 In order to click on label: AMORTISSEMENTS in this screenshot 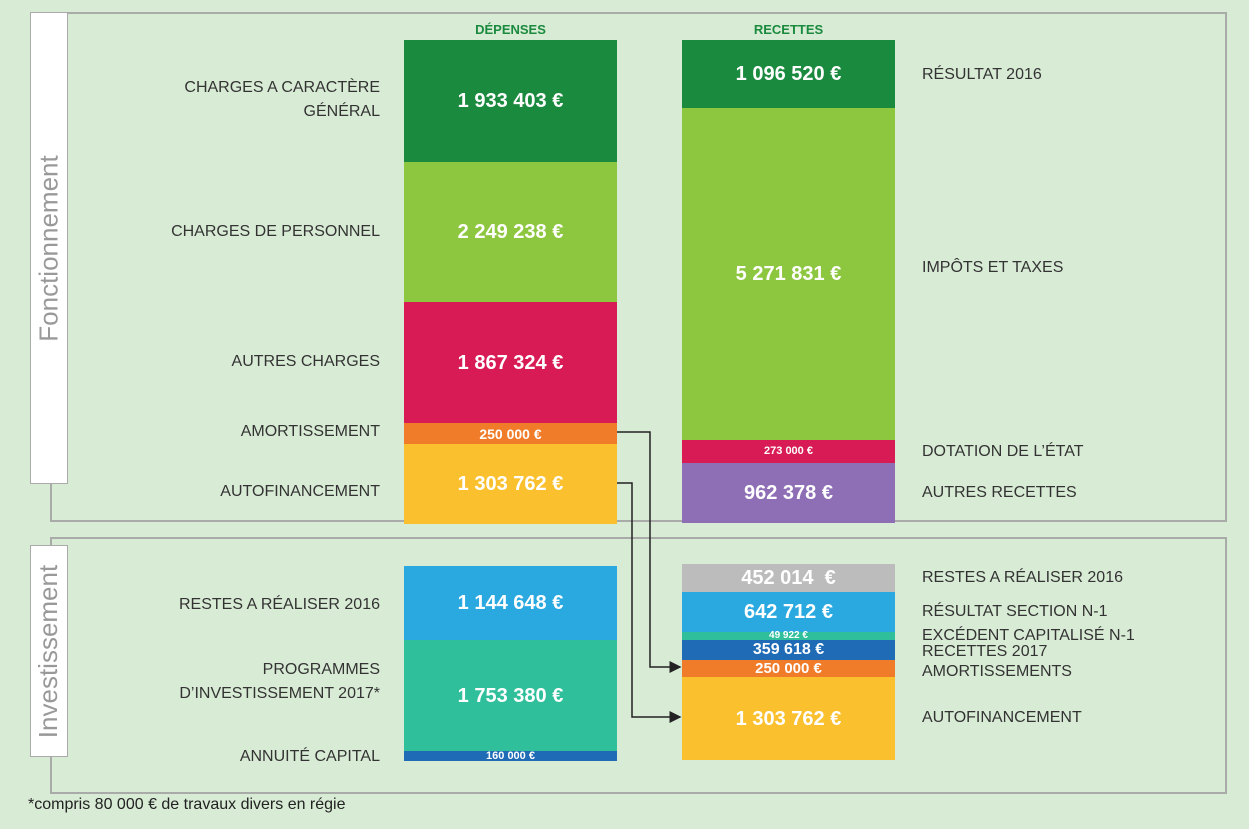, I will do `click(997, 671)`.